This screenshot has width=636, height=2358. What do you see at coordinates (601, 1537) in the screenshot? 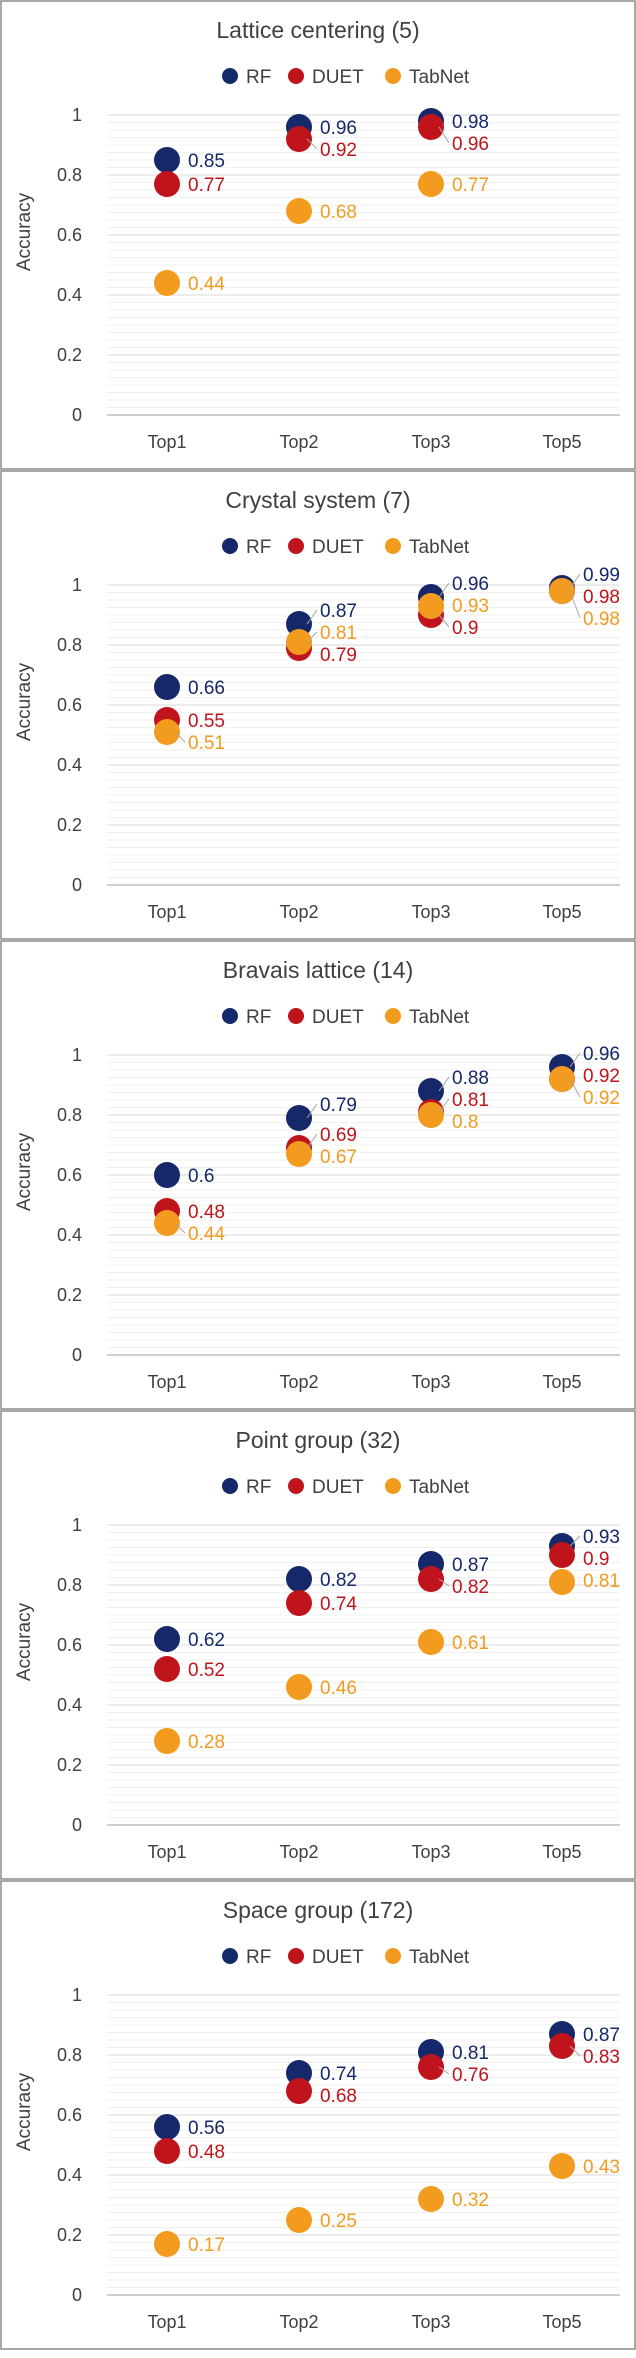
I see `data-label-rf: 0.93` at bounding box center [601, 1537].